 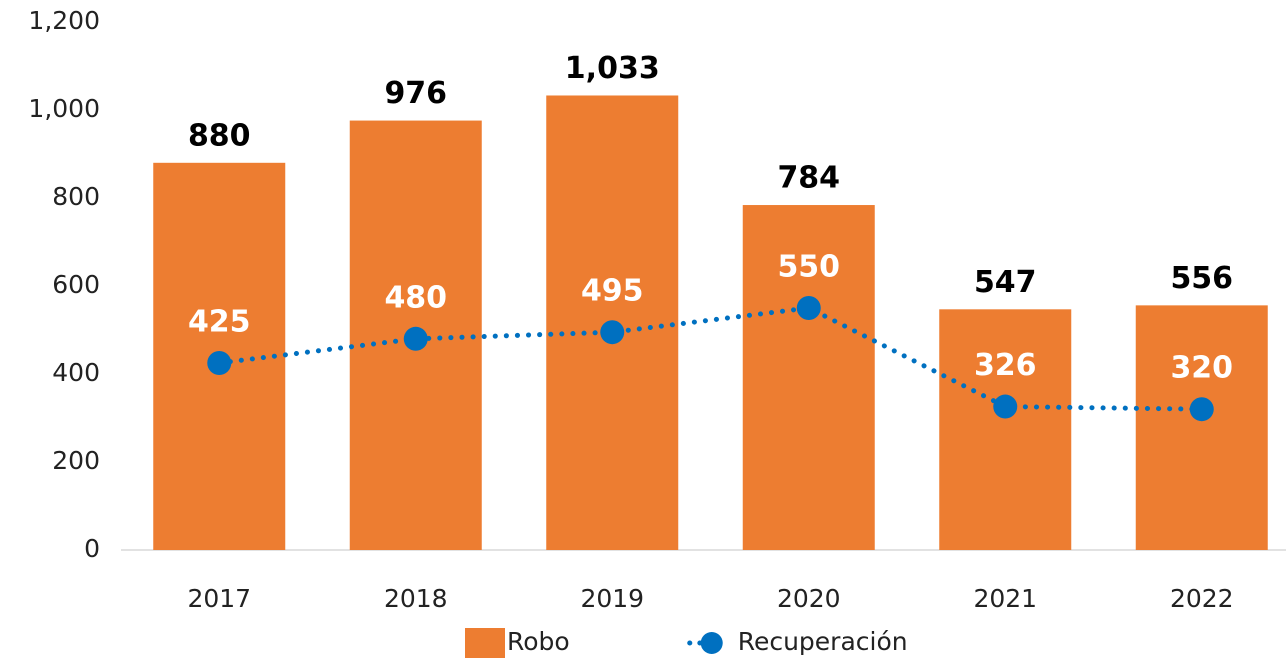 I want to click on x-tick-label: 2019, so click(x=612, y=598).